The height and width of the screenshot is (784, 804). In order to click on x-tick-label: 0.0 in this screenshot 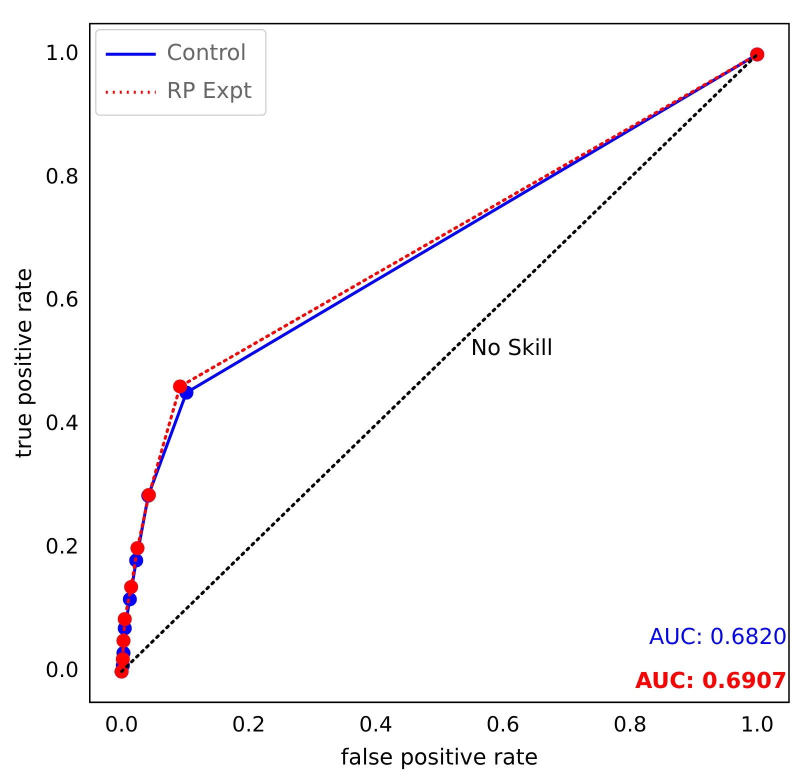, I will do `click(121, 724)`.